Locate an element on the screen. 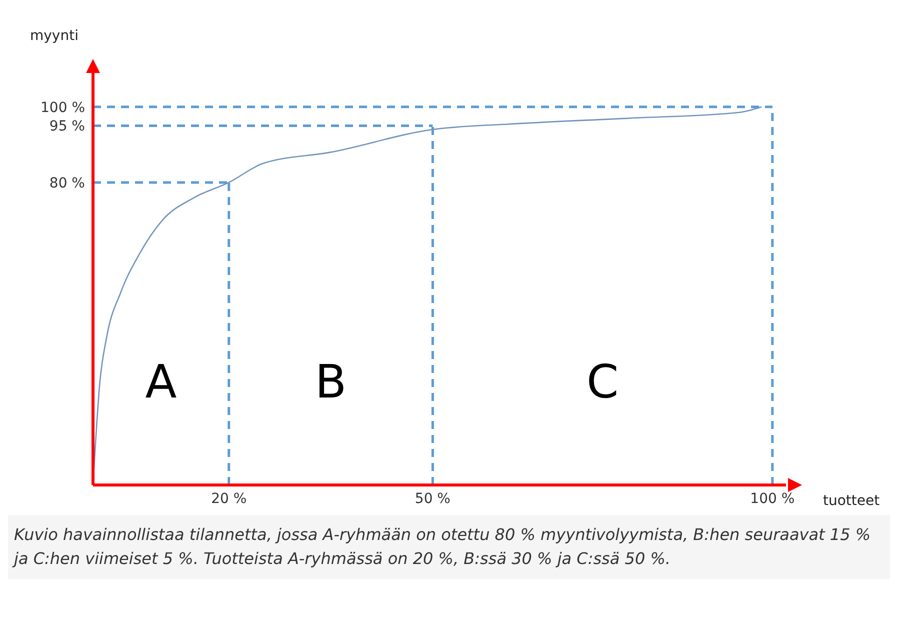 This screenshot has height=625, width=898. x-tick-label: 50 % is located at coordinates (432, 498).